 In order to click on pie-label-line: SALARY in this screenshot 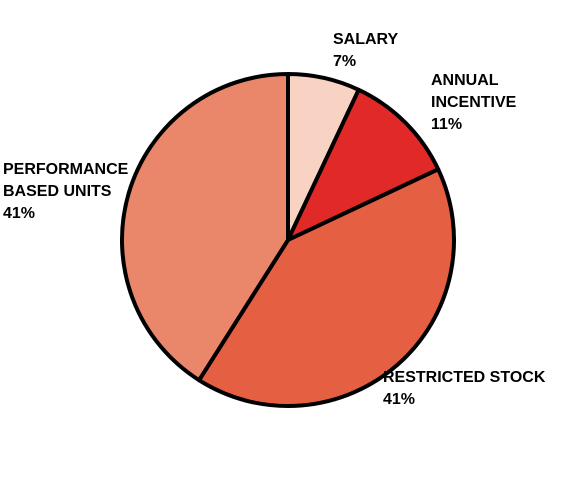, I will do `click(366, 39)`.